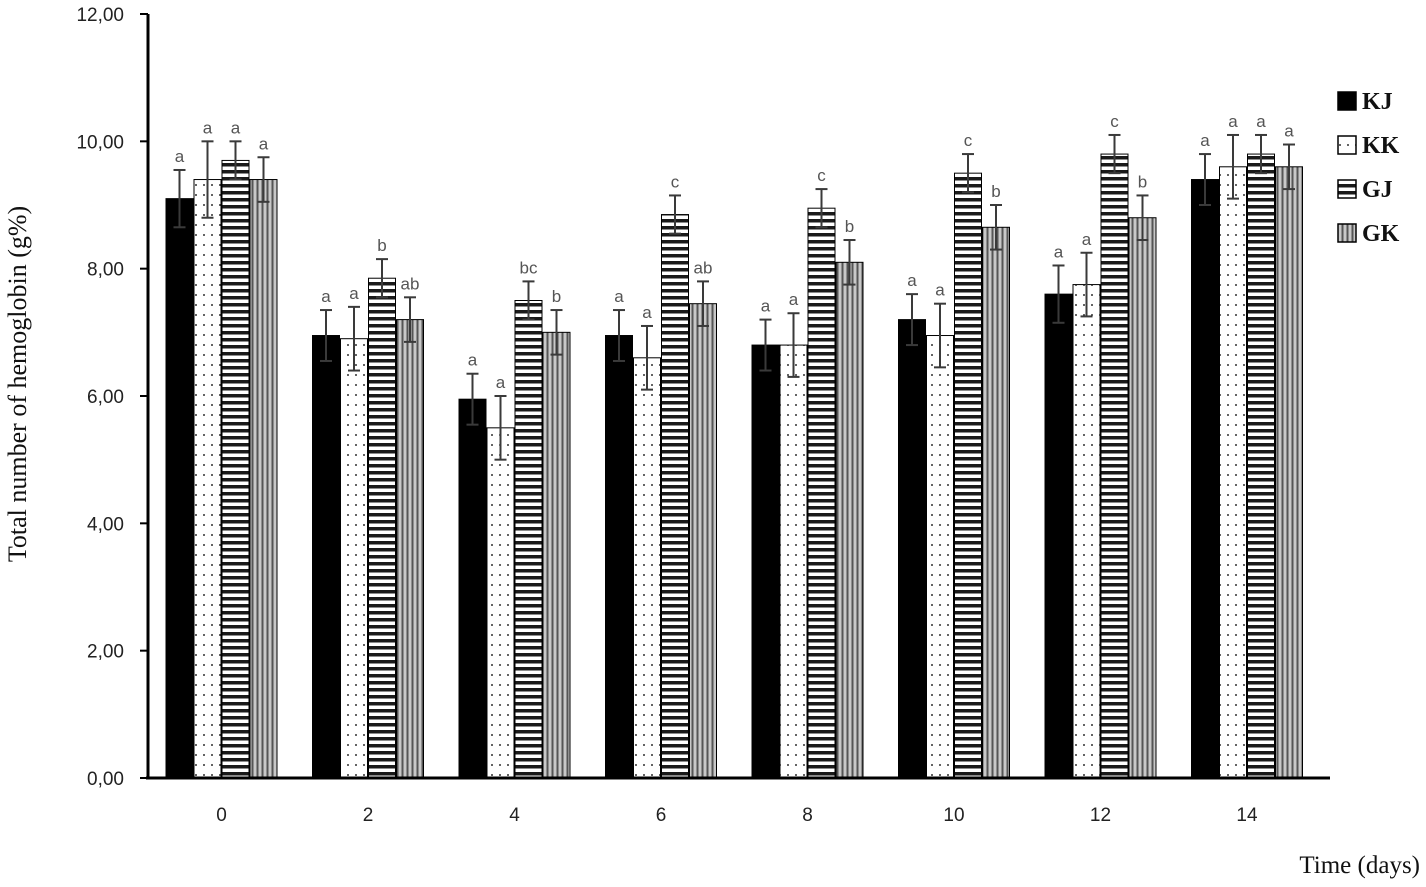 The image size is (1426, 887). I want to click on legend-label: GK, so click(1381, 234).